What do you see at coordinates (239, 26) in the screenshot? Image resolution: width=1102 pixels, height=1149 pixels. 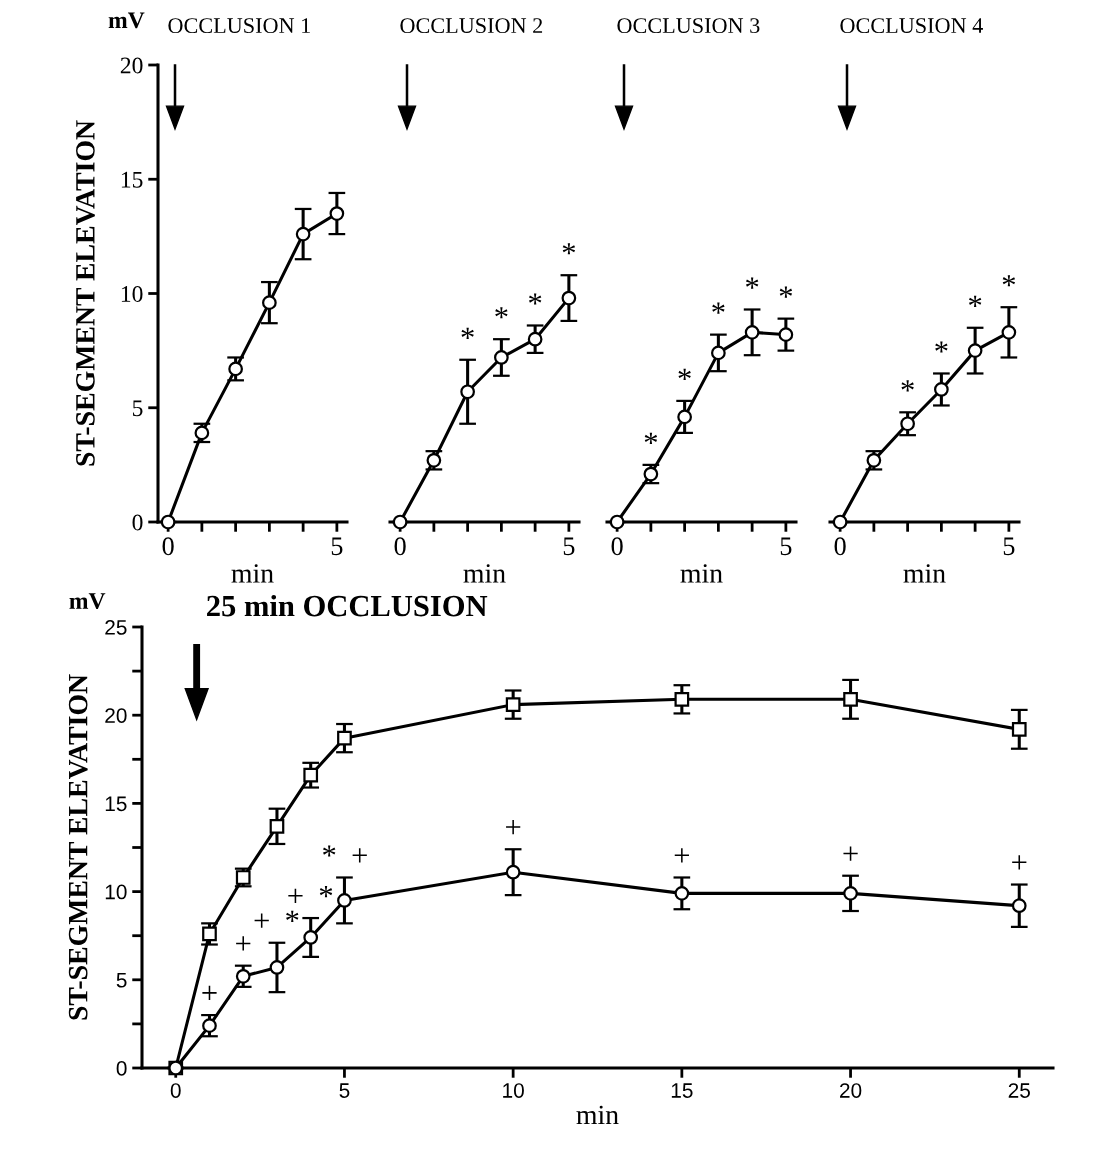 I see `chart-title: OCCLUSION 1` at bounding box center [239, 26].